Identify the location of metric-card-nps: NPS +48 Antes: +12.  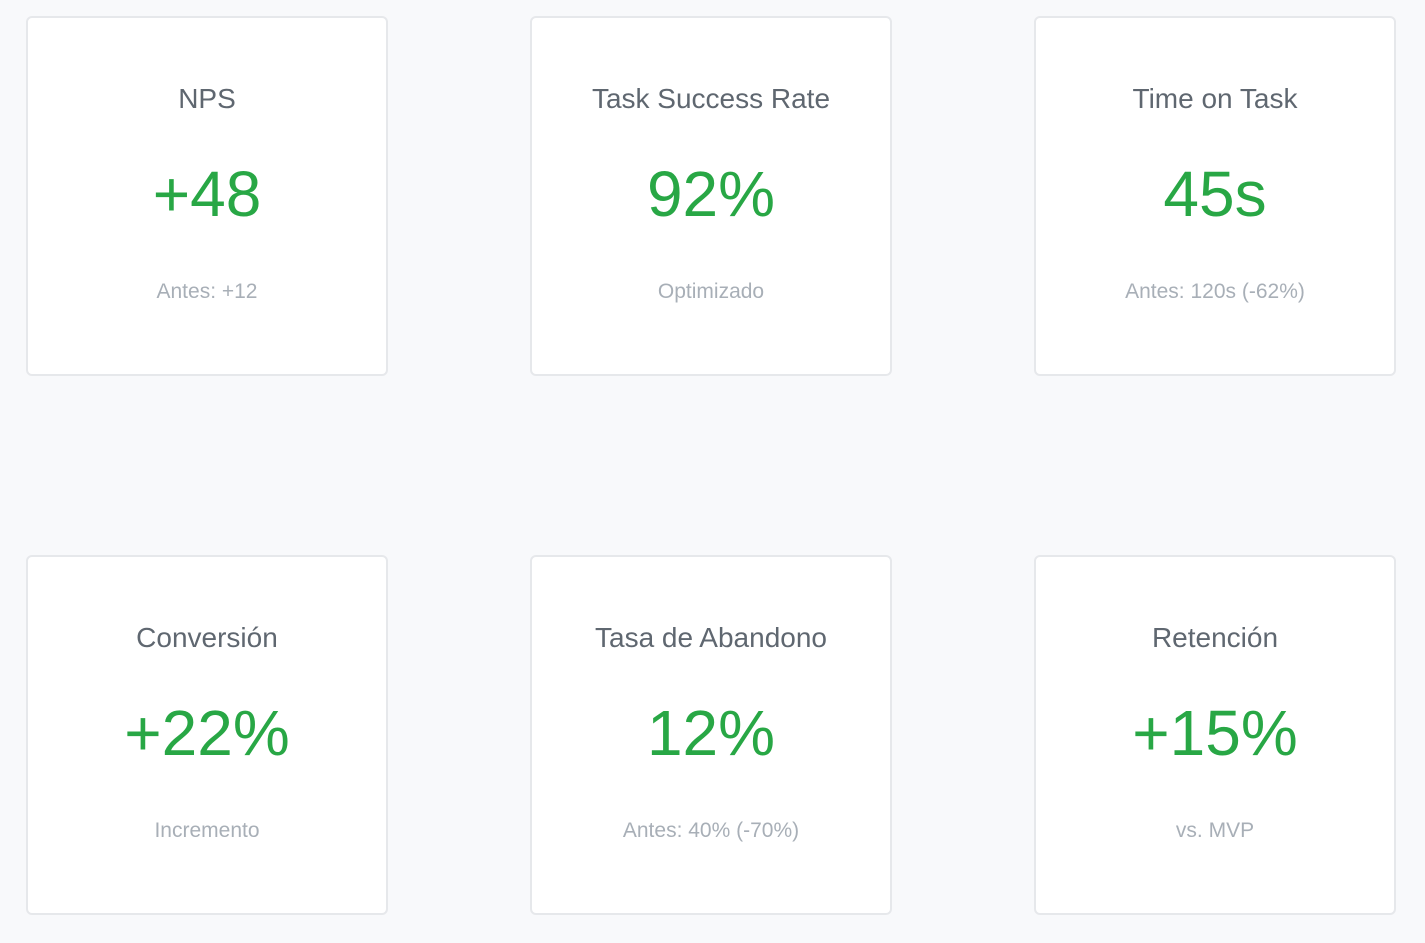
(207, 196).